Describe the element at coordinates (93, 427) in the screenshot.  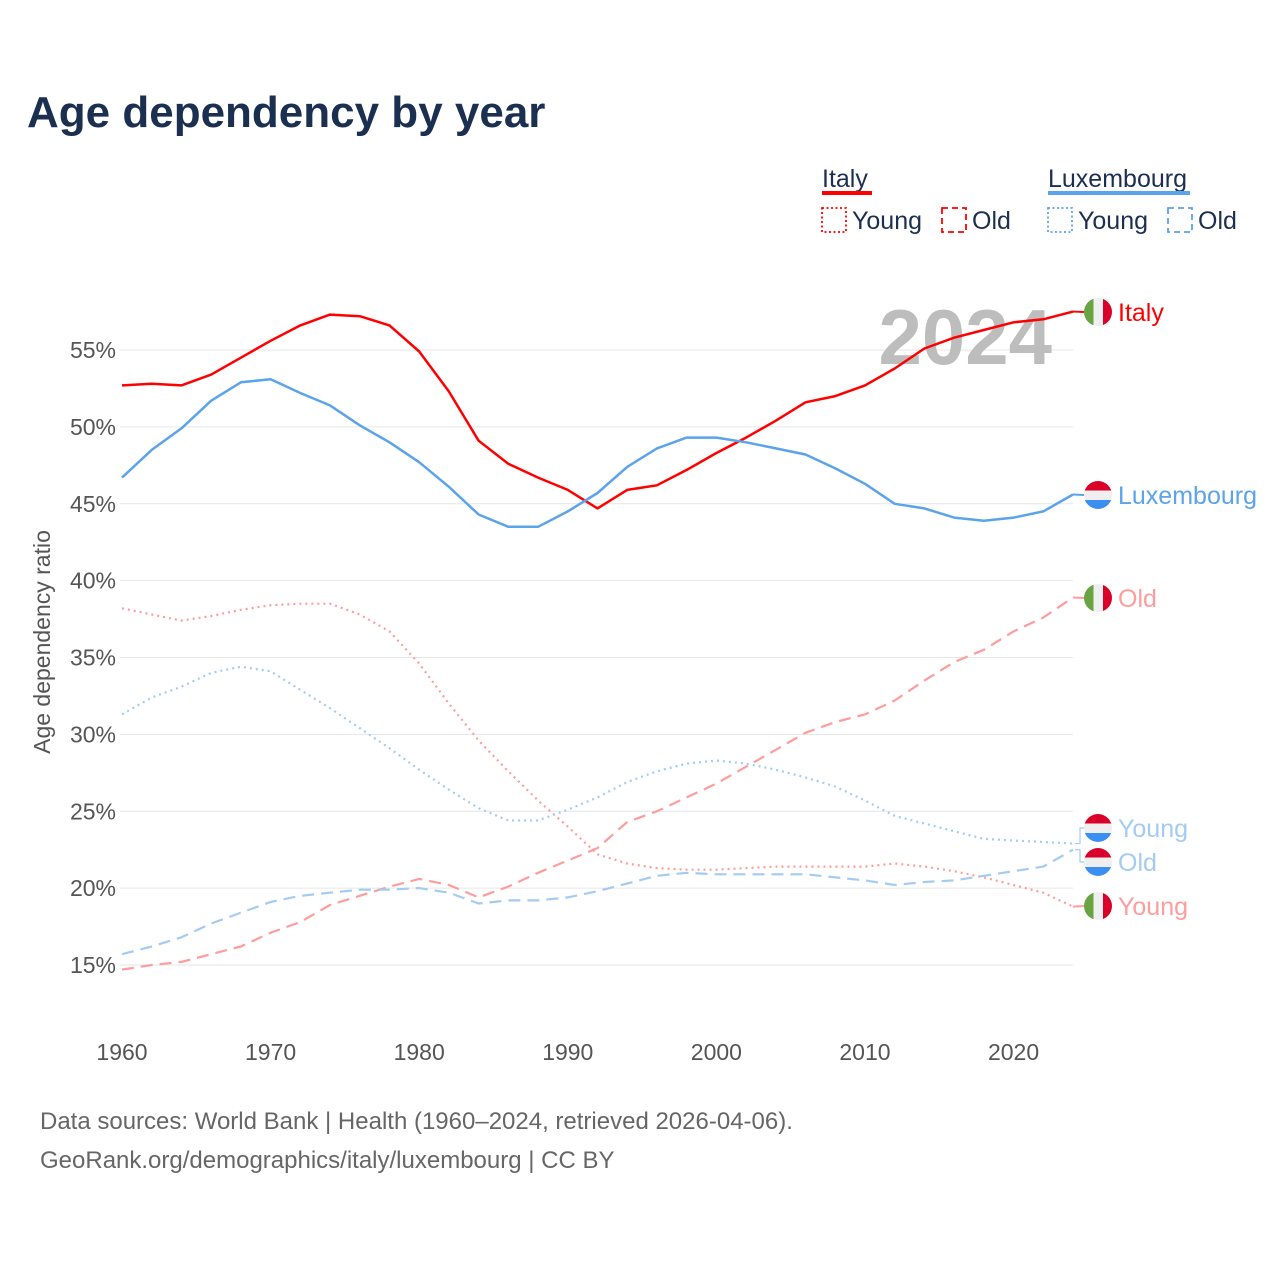
I see `y-tick-label: 50%` at that location.